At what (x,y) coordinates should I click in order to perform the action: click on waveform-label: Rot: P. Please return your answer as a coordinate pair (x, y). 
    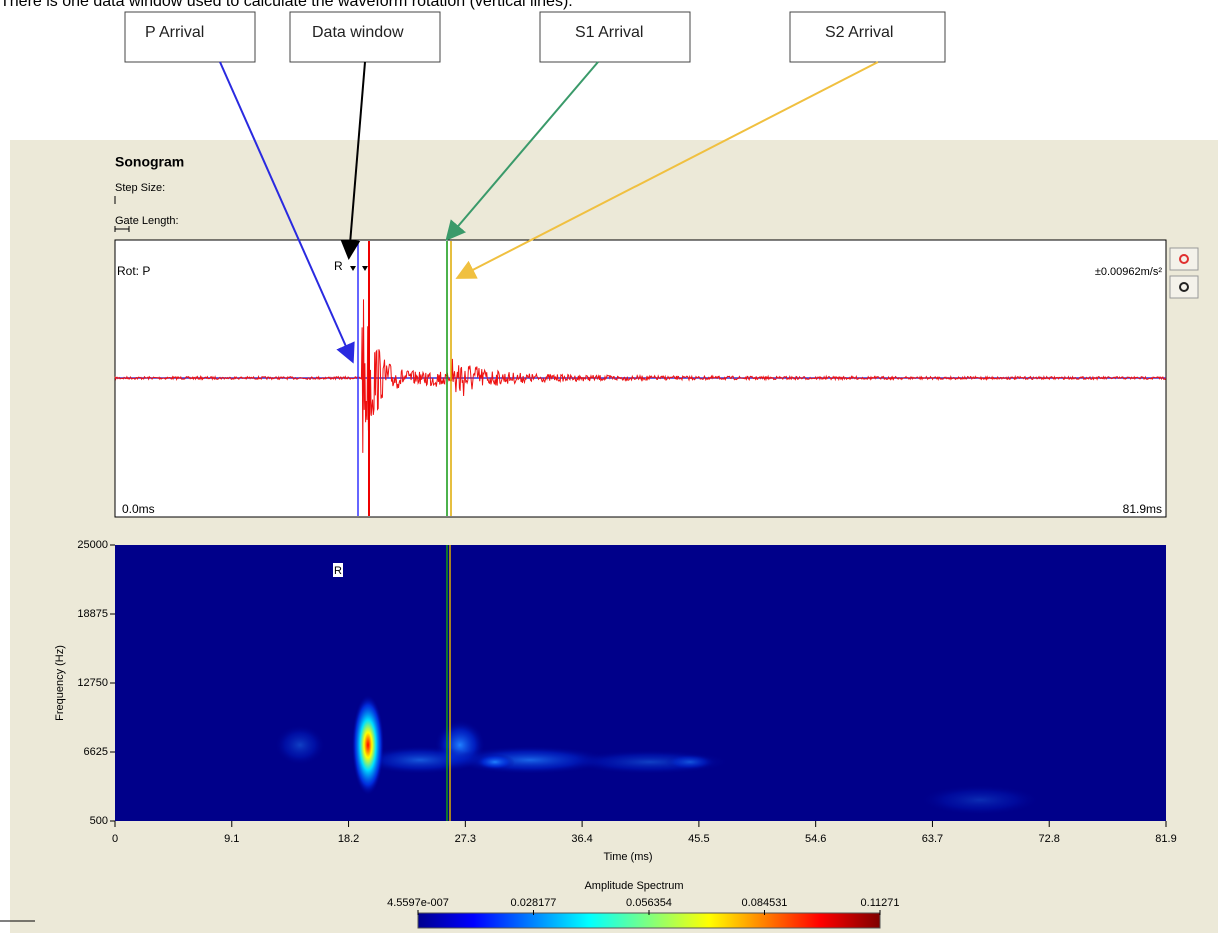
    Looking at the image, I should click on (133, 271).